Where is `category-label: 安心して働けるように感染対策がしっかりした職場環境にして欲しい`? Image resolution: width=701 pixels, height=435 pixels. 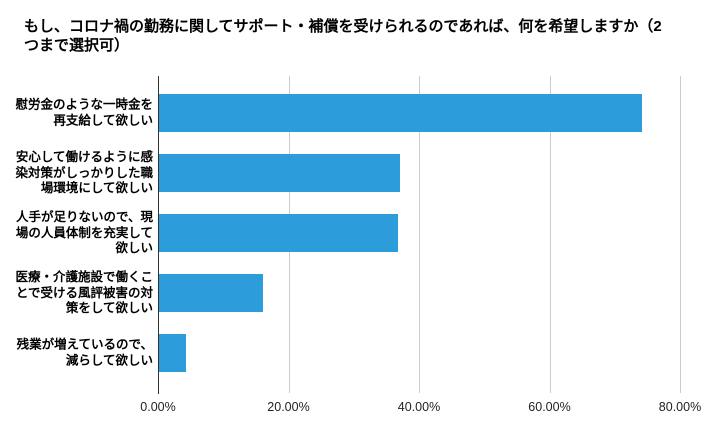
category-label: 安心して働けるように感染対策がしっかりした職場環境にして欲しい is located at coordinates (84, 172).